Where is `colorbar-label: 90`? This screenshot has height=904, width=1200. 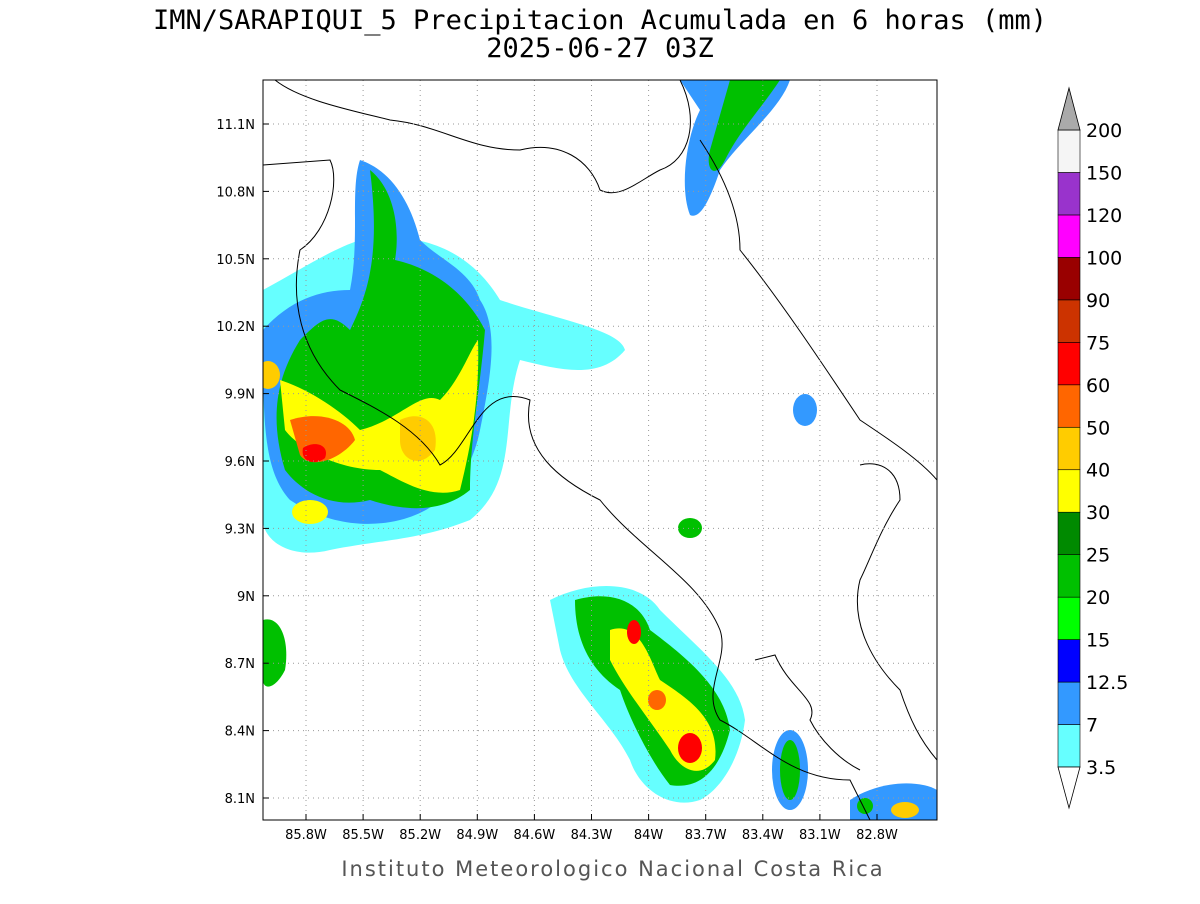 colorbar-label: 90 is located at coordinates (1098, 301).